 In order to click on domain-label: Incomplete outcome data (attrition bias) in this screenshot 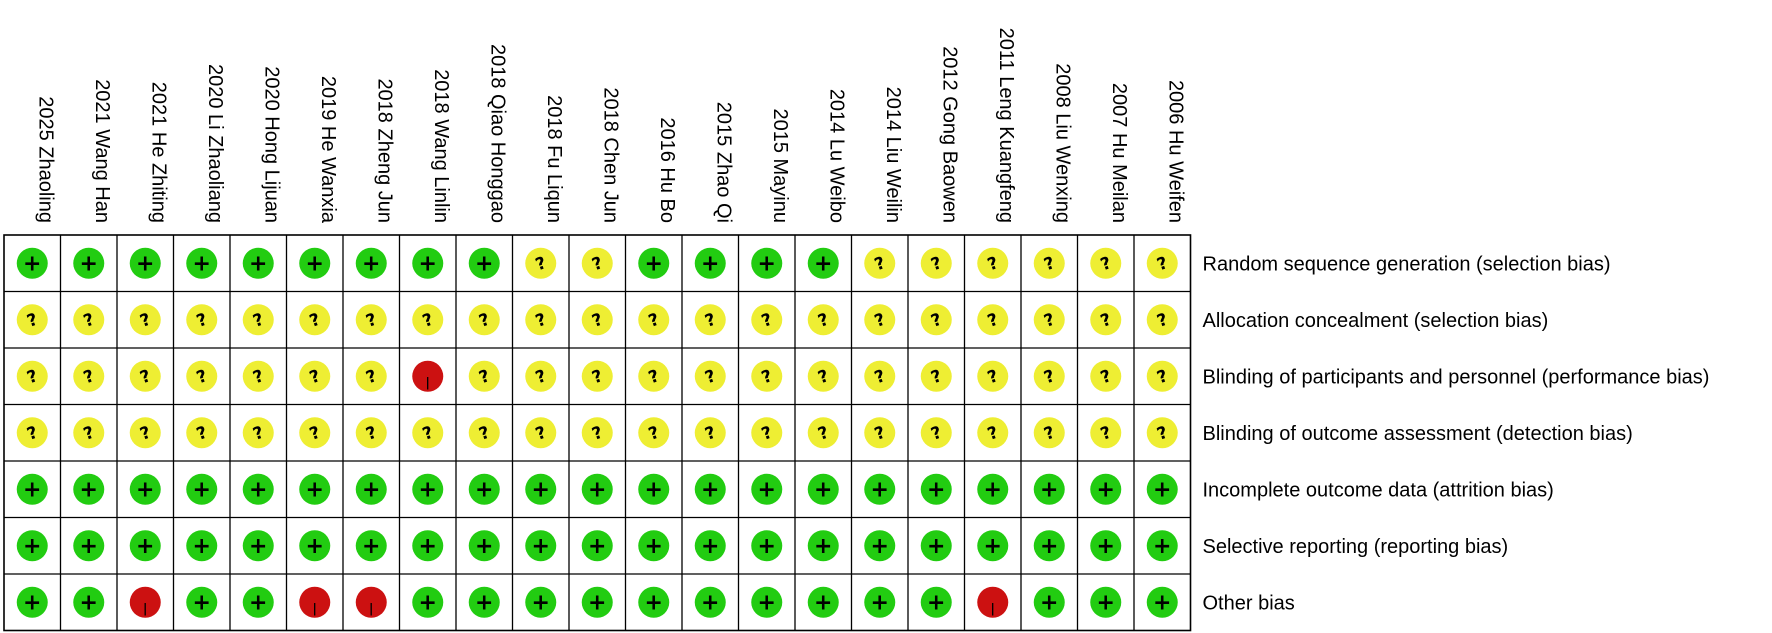, I will do `click(1378, 490)`.